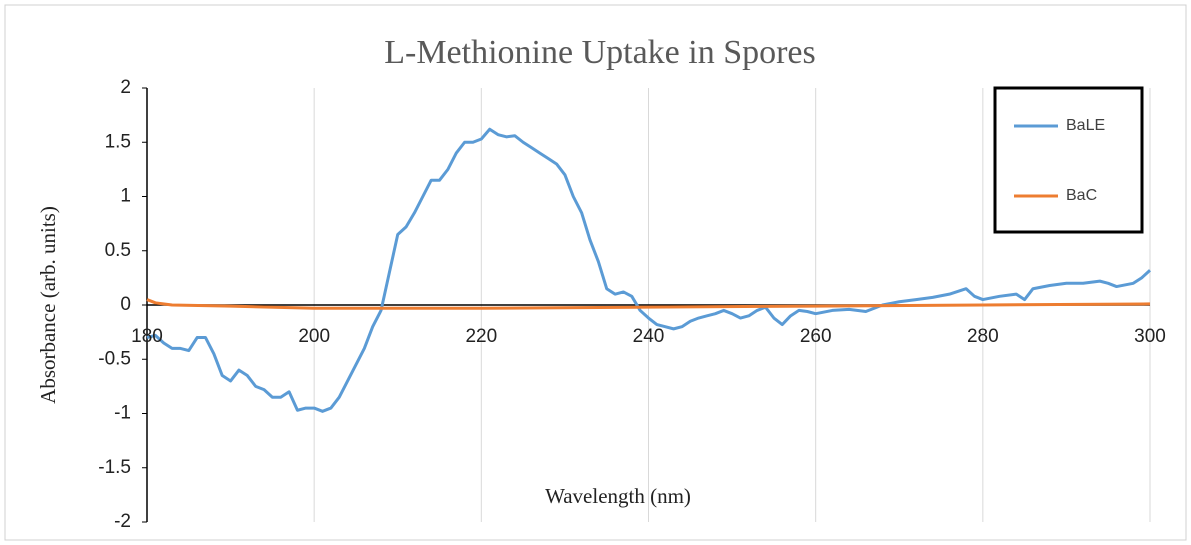  What do you see at coordinates (118, 141) in the screenshot?
I see `y-tick-label: 1.5` at bounding box center [118, 141].